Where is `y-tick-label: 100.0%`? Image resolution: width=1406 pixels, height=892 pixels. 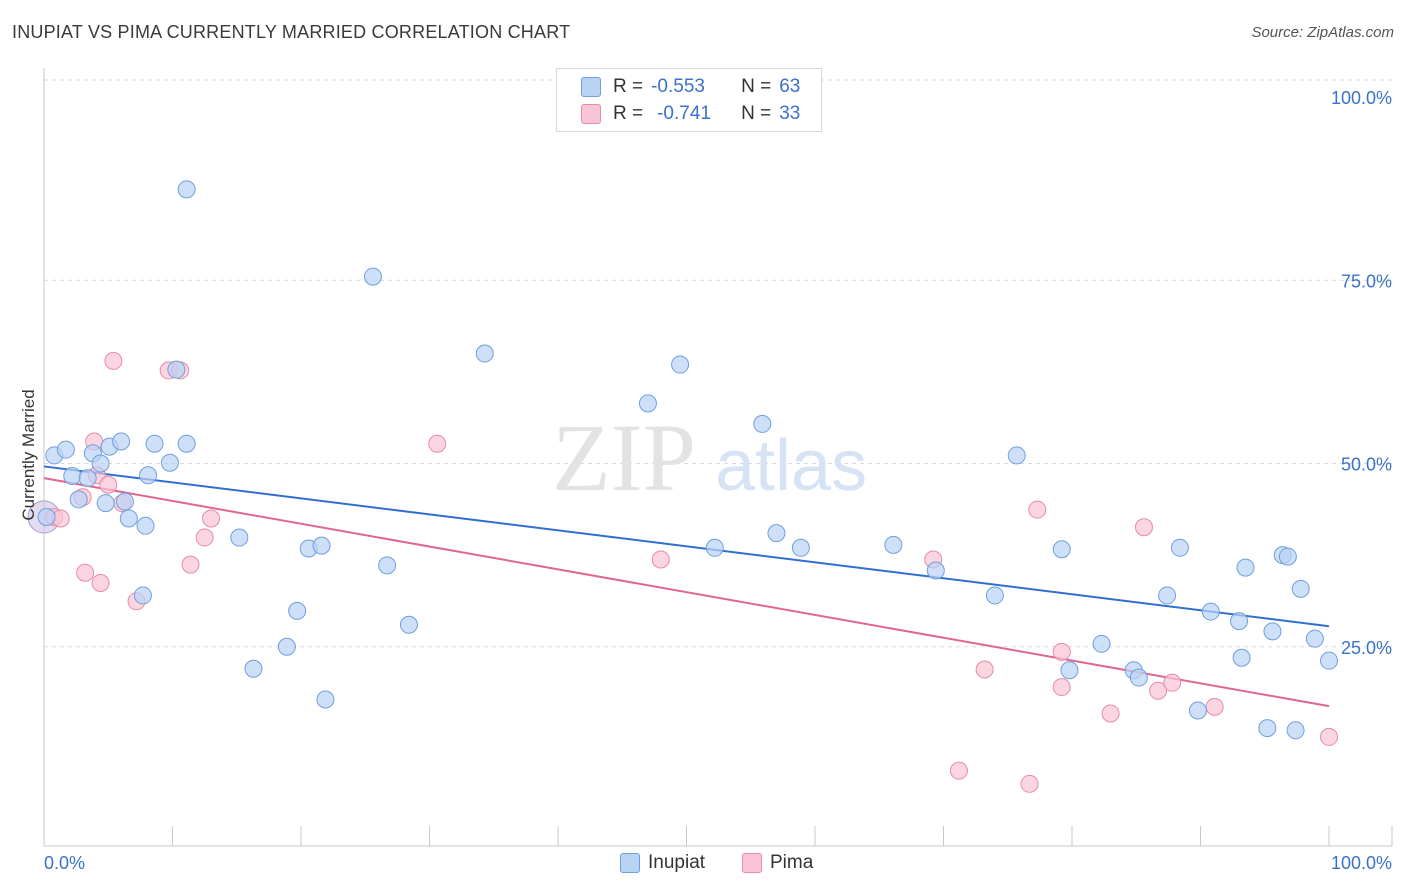 y-tick-label: 100.0% is located at coordinates (1361, 98).